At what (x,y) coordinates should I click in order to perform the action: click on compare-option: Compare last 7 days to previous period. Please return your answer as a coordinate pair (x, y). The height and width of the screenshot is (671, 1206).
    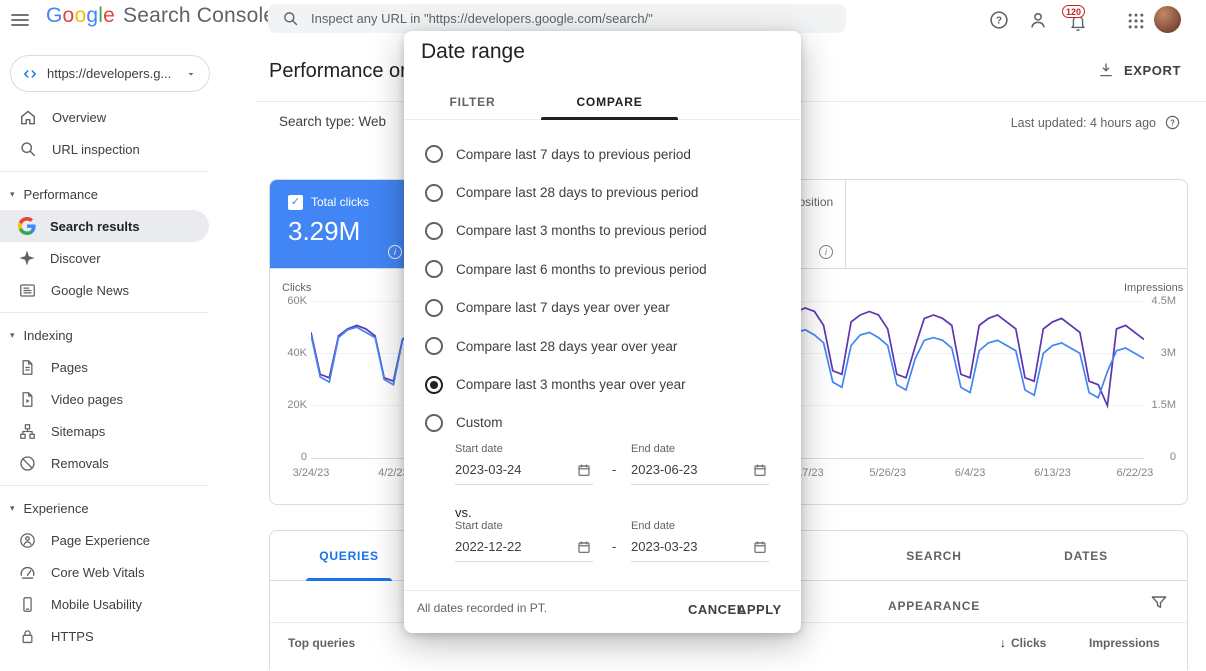
    Looking at the image, I should click on (602, 154).